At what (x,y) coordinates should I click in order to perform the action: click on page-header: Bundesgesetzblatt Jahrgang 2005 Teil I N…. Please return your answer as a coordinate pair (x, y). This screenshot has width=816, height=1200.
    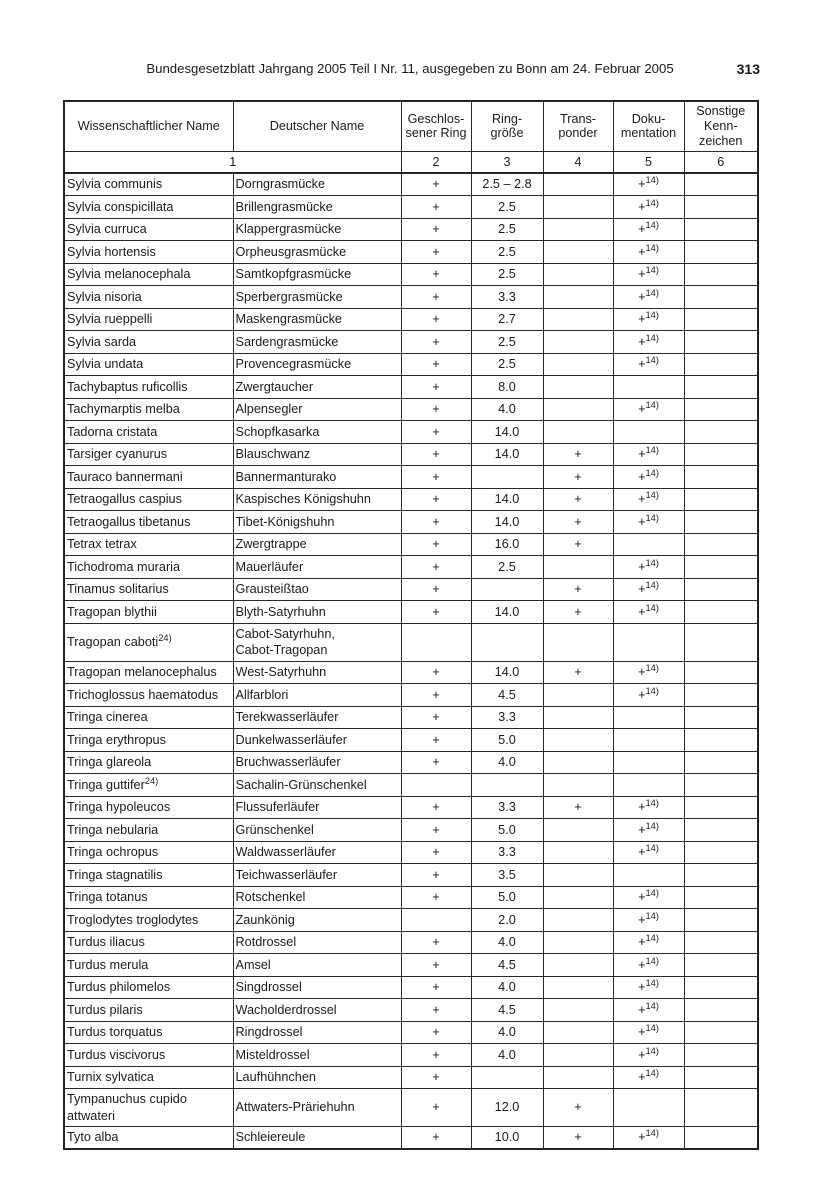
    Looking at the image, I should click on (411, 69).